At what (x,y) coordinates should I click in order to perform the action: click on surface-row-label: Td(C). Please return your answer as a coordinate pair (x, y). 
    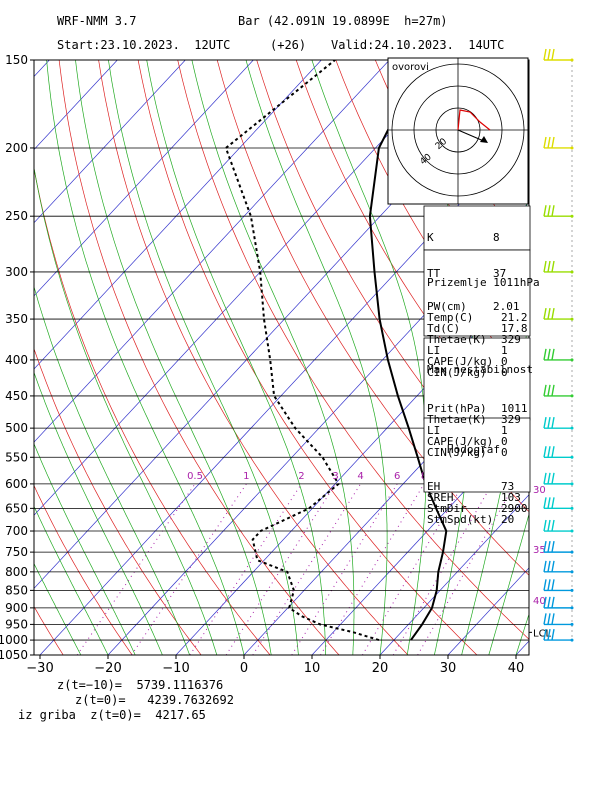
    Looking at the image, I should click on (444, 328).